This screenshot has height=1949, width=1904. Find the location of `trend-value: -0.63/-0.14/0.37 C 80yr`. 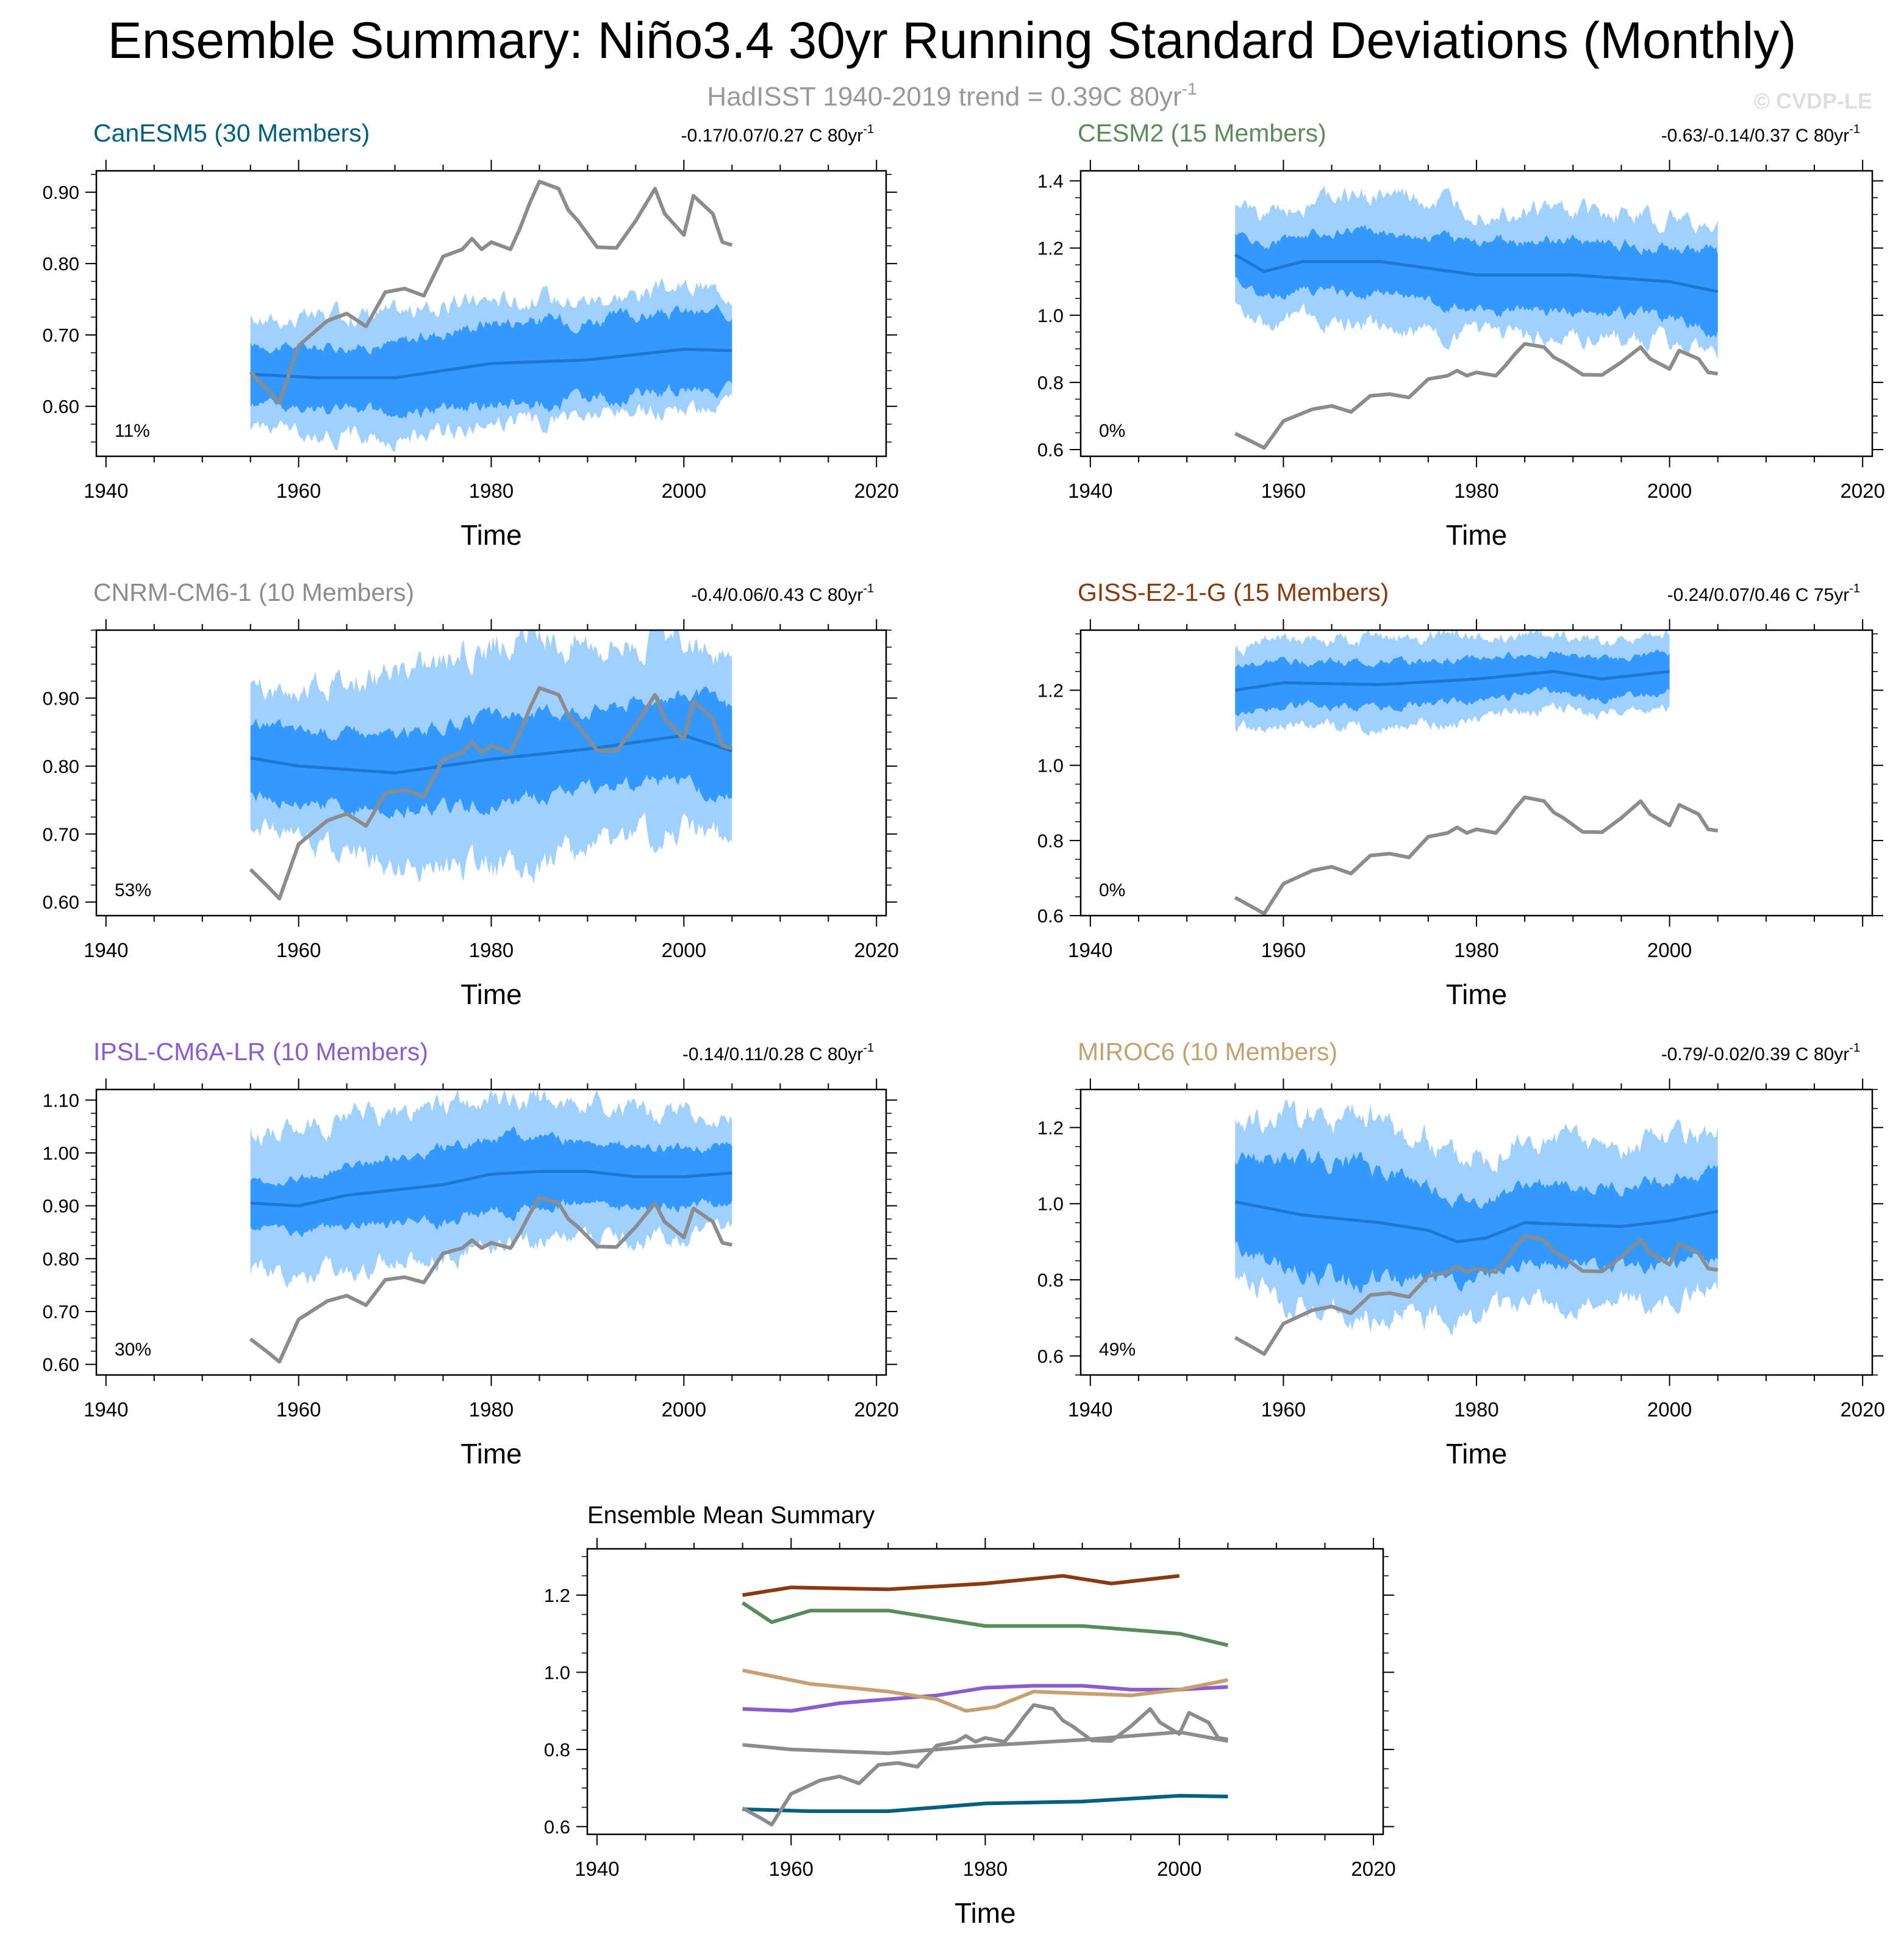

trend-value: -0.63/-0.14/0.37 C 80yr is located at coordinates (1755, 136).